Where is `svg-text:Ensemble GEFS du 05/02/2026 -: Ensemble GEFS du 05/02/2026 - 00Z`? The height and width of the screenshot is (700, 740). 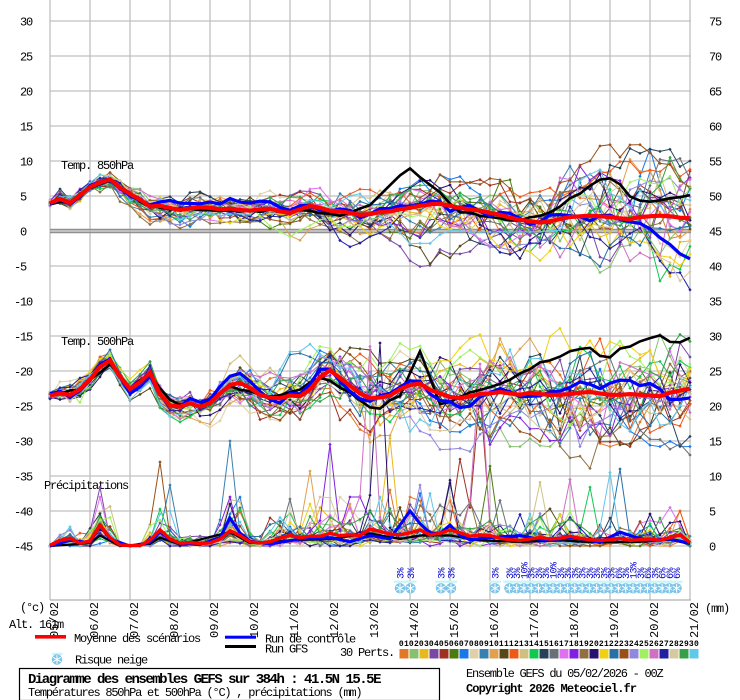
svg-text:Ensemble GEFS du 05/02/2026 -: Ensemble GEFS du 05/02/2026 - 00Z is located at coordinates (564, 674).